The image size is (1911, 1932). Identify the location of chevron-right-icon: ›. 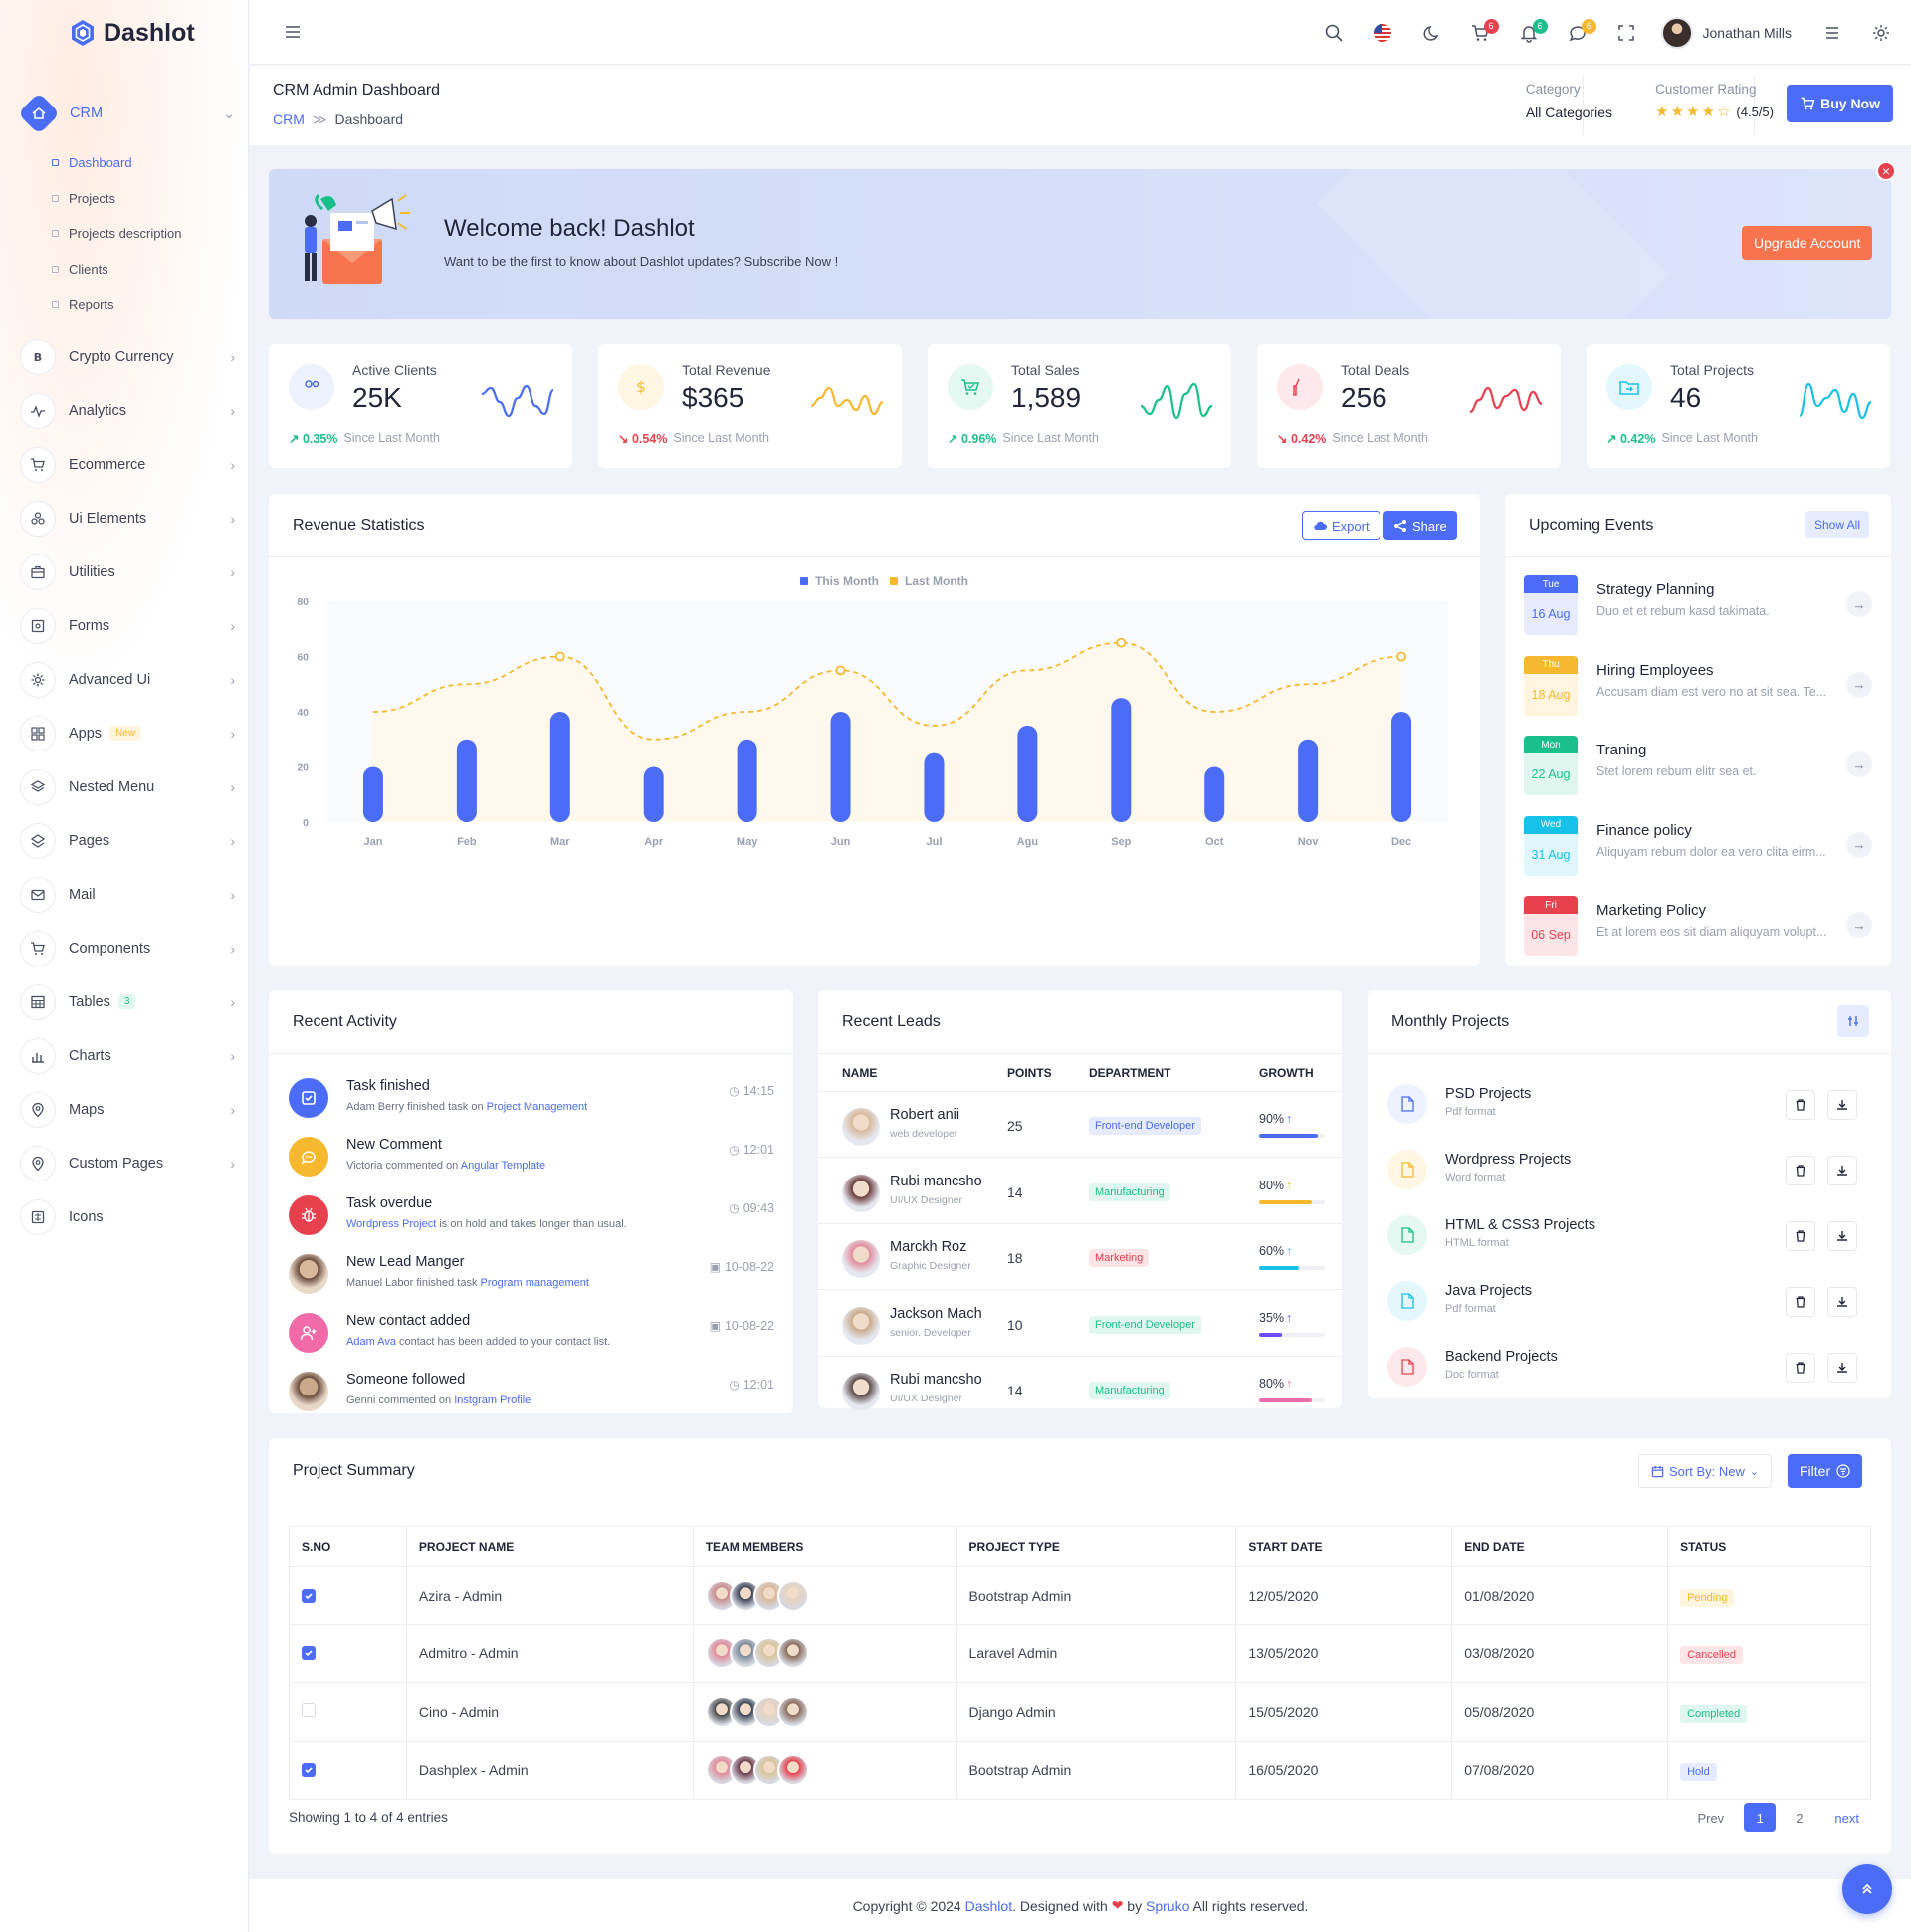
(232, 1163).